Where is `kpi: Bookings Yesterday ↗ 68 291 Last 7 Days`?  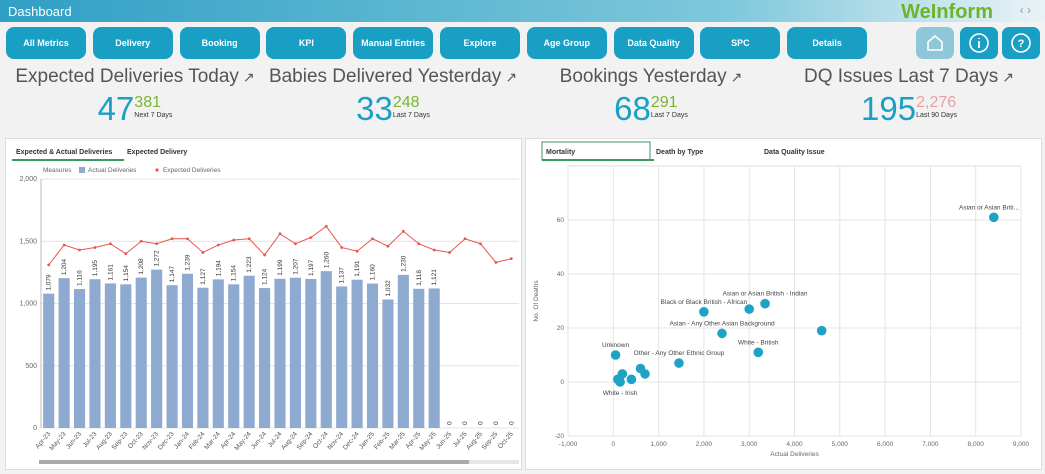 kpi: Bookings Yesterday ↗ 68 291 Last 7 Days is located at coordinates (651, 97).